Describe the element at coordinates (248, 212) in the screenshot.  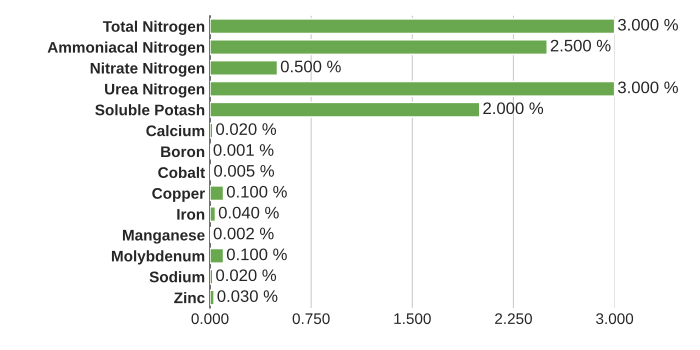
I see `data-label: 0.040 %` at that location.